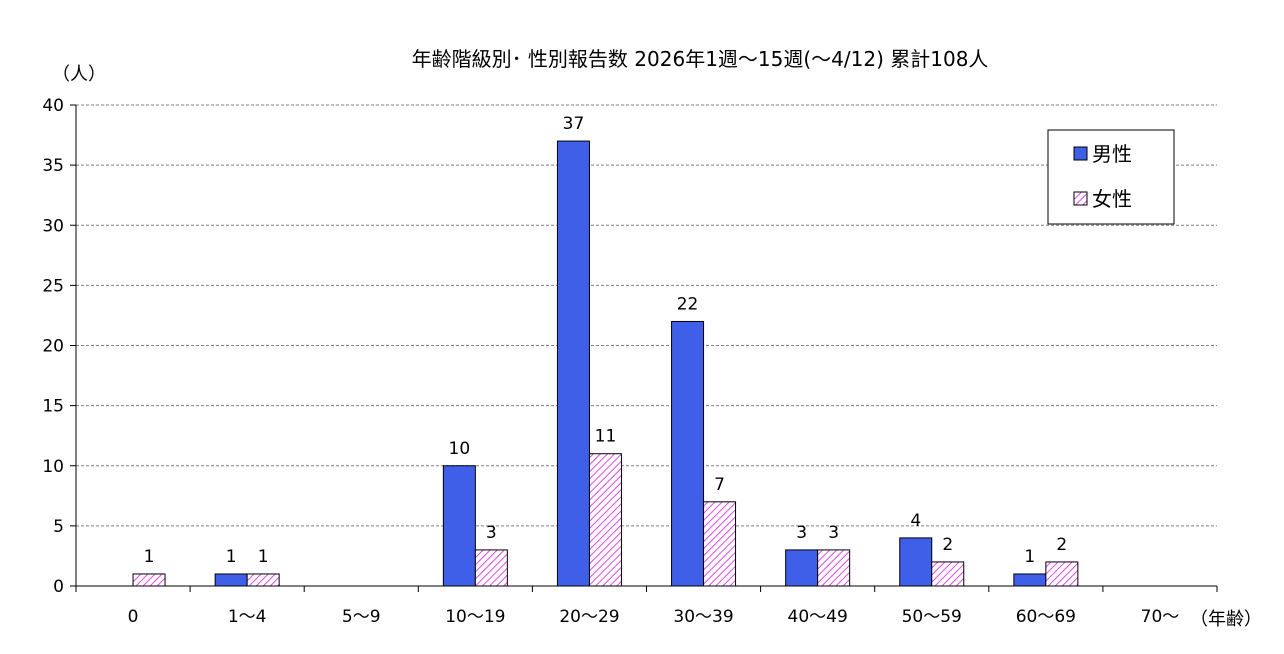  I want to click on y-tick-label: 10, so click(53, 467).